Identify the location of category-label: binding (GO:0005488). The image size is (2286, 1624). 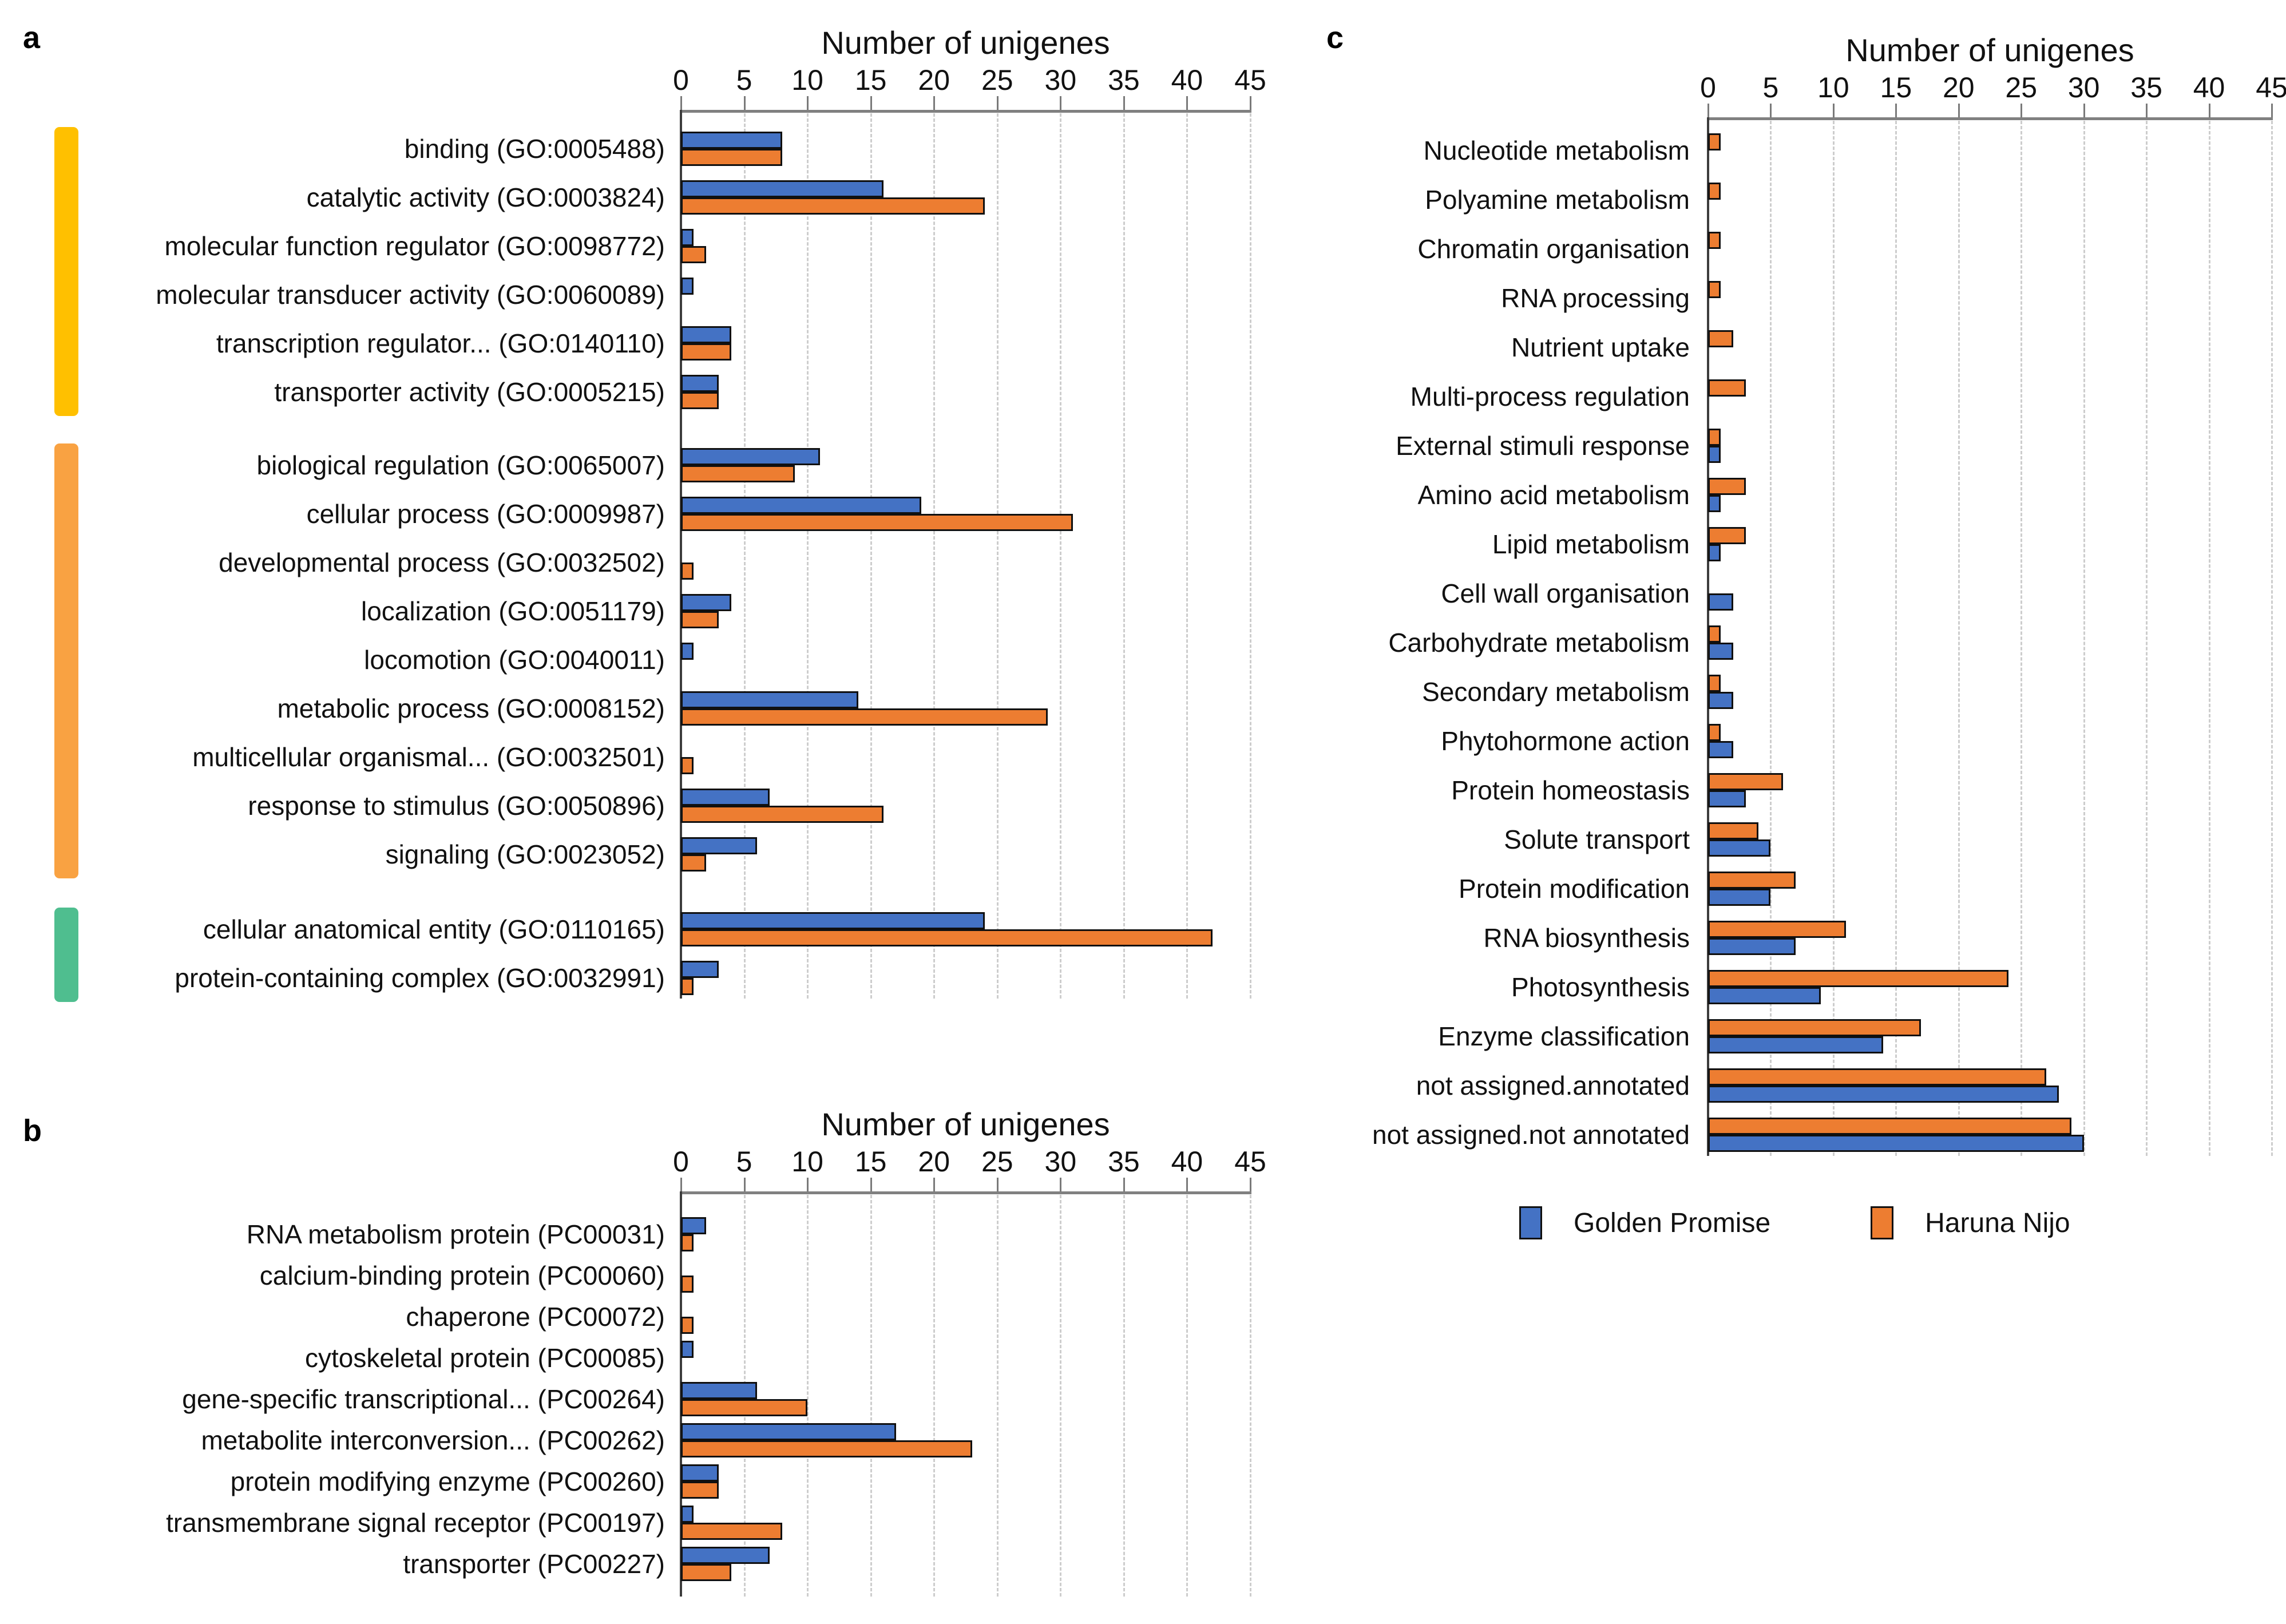
(535, 149).